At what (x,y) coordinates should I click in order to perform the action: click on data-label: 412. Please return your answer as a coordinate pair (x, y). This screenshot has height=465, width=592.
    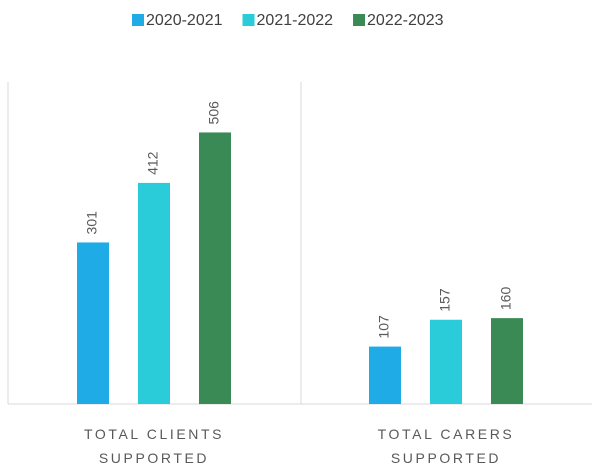
    Looking at the image, I should click on (153, 163).